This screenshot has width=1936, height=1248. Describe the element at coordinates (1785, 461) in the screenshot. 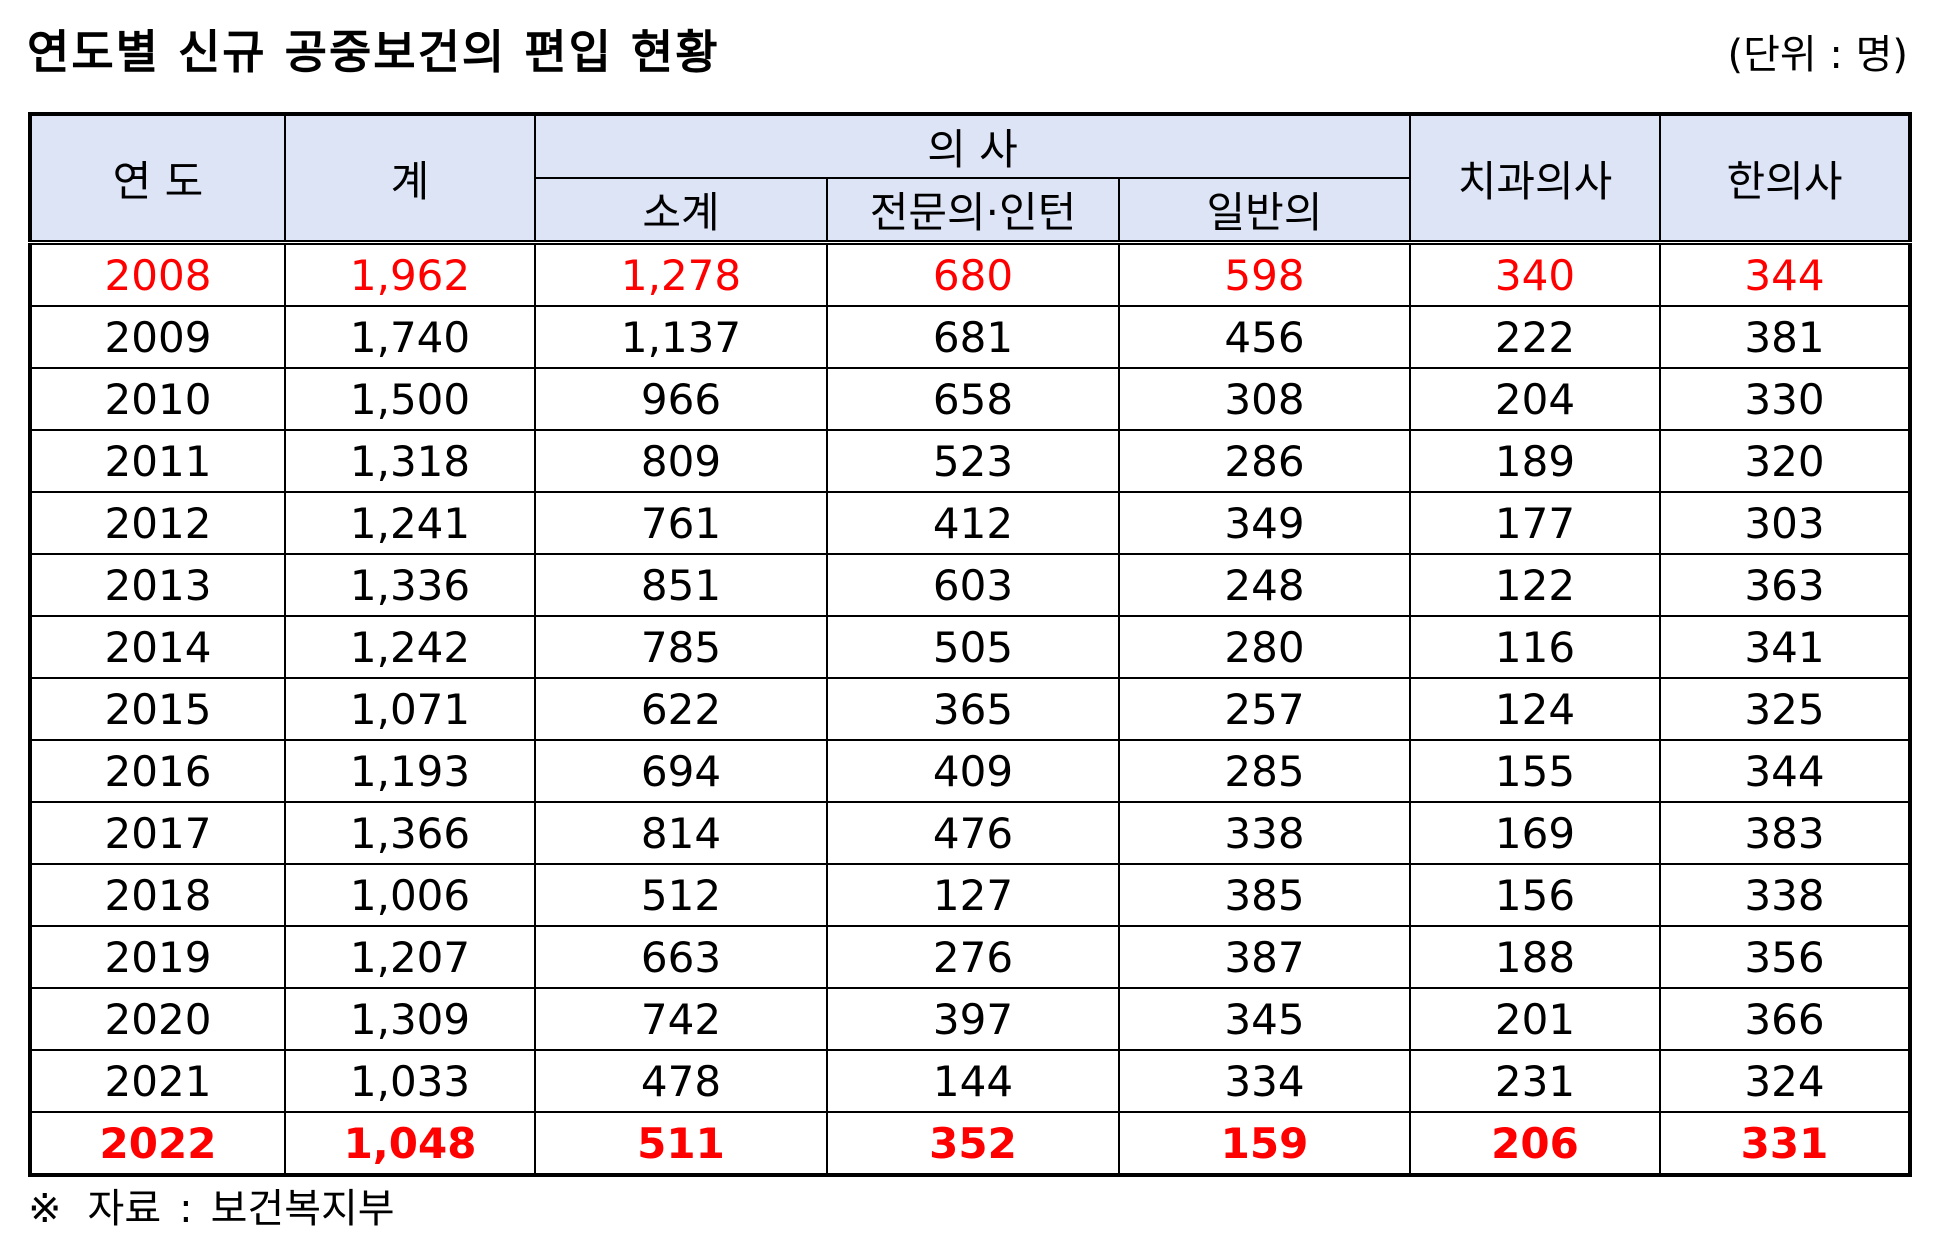

I see `cell-oriental: 320` at that location.